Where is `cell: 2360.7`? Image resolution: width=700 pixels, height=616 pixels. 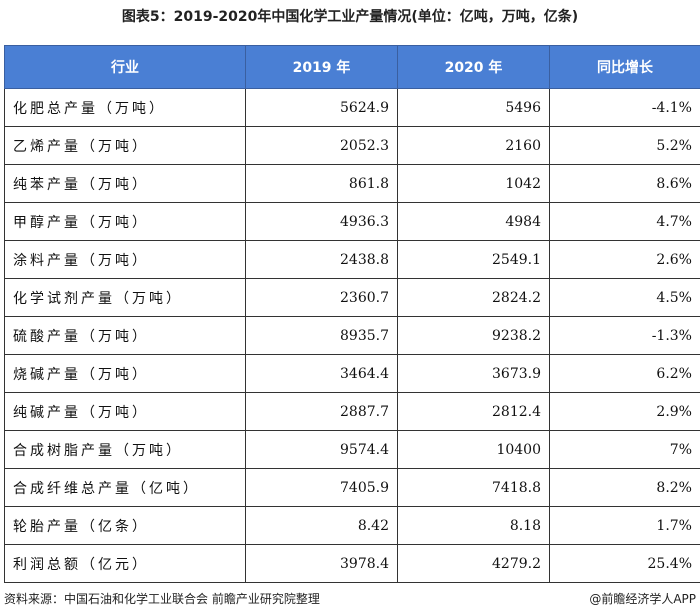
cell: 2360.7 is located at coordinates (321, 297).